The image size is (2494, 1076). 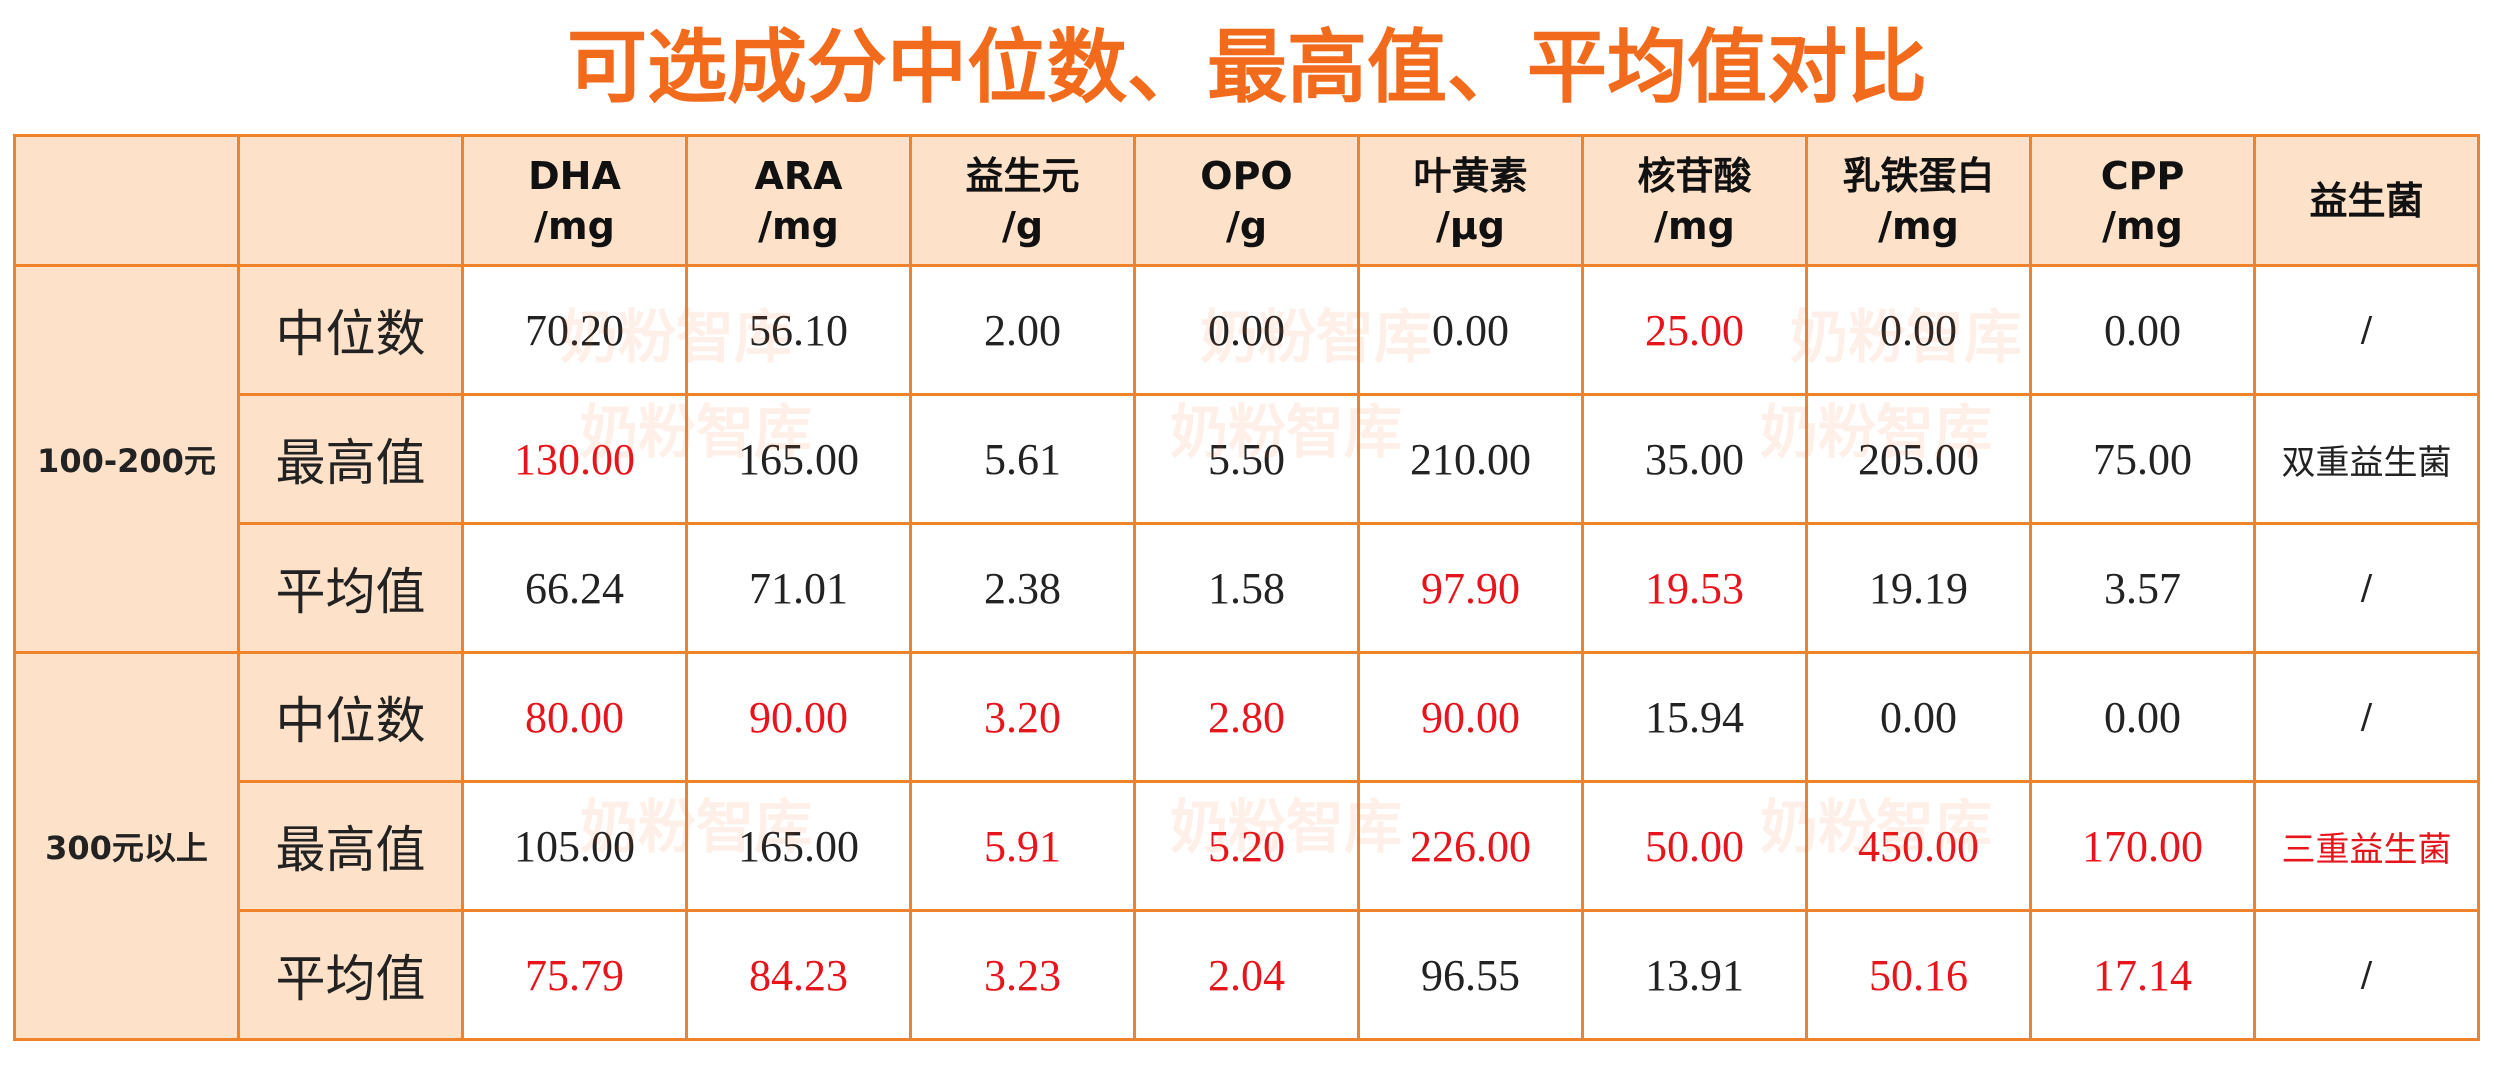 I want to click on value-cell: 226.00, so click(x=1470, y=846).